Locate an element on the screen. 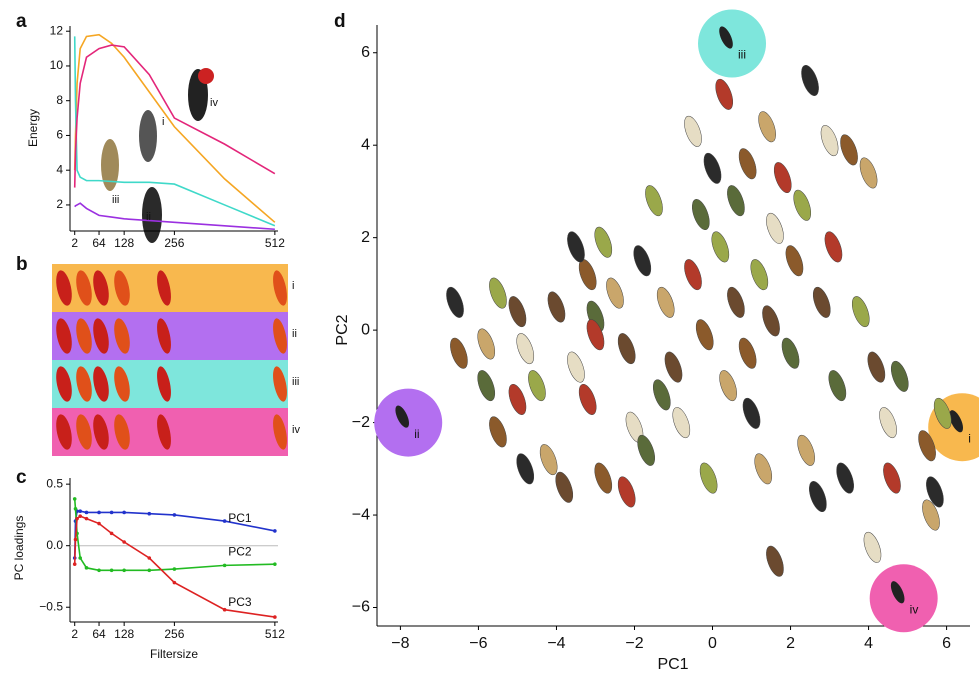  y-tick-label: 0.5 is located at coordinates (54, 483).